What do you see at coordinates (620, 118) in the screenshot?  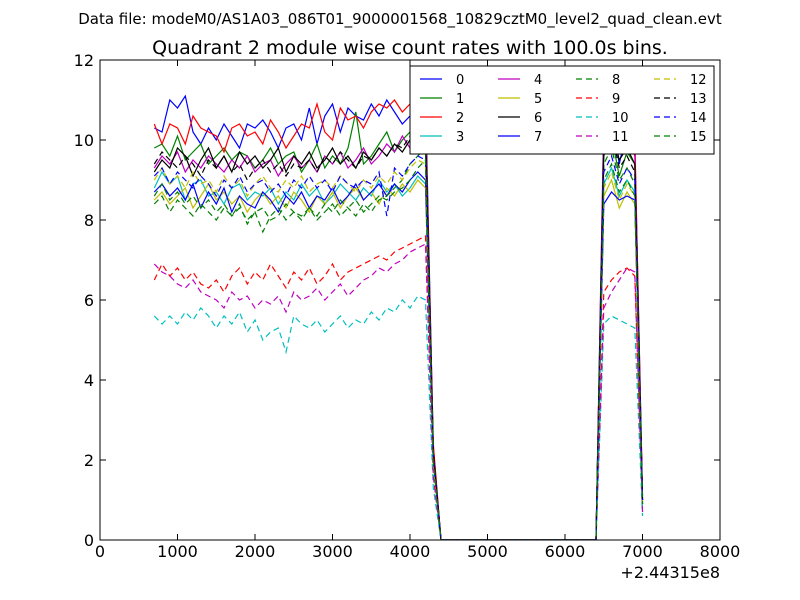 I see `legend-label: 10` at bounding box center [620, 118].